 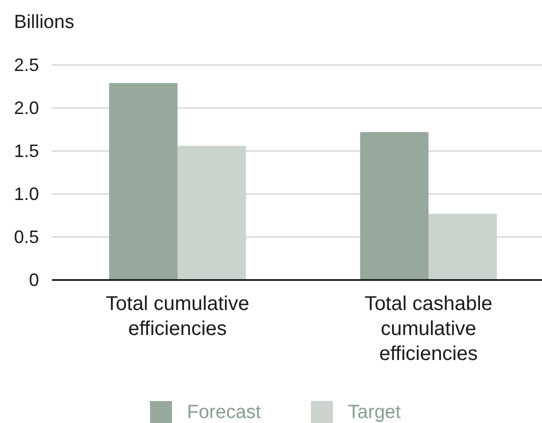 What do you see at coordinates (26, 194) in the screenshot?
I see `y-tick-label: 1.0` at bounding box center [26, 194].